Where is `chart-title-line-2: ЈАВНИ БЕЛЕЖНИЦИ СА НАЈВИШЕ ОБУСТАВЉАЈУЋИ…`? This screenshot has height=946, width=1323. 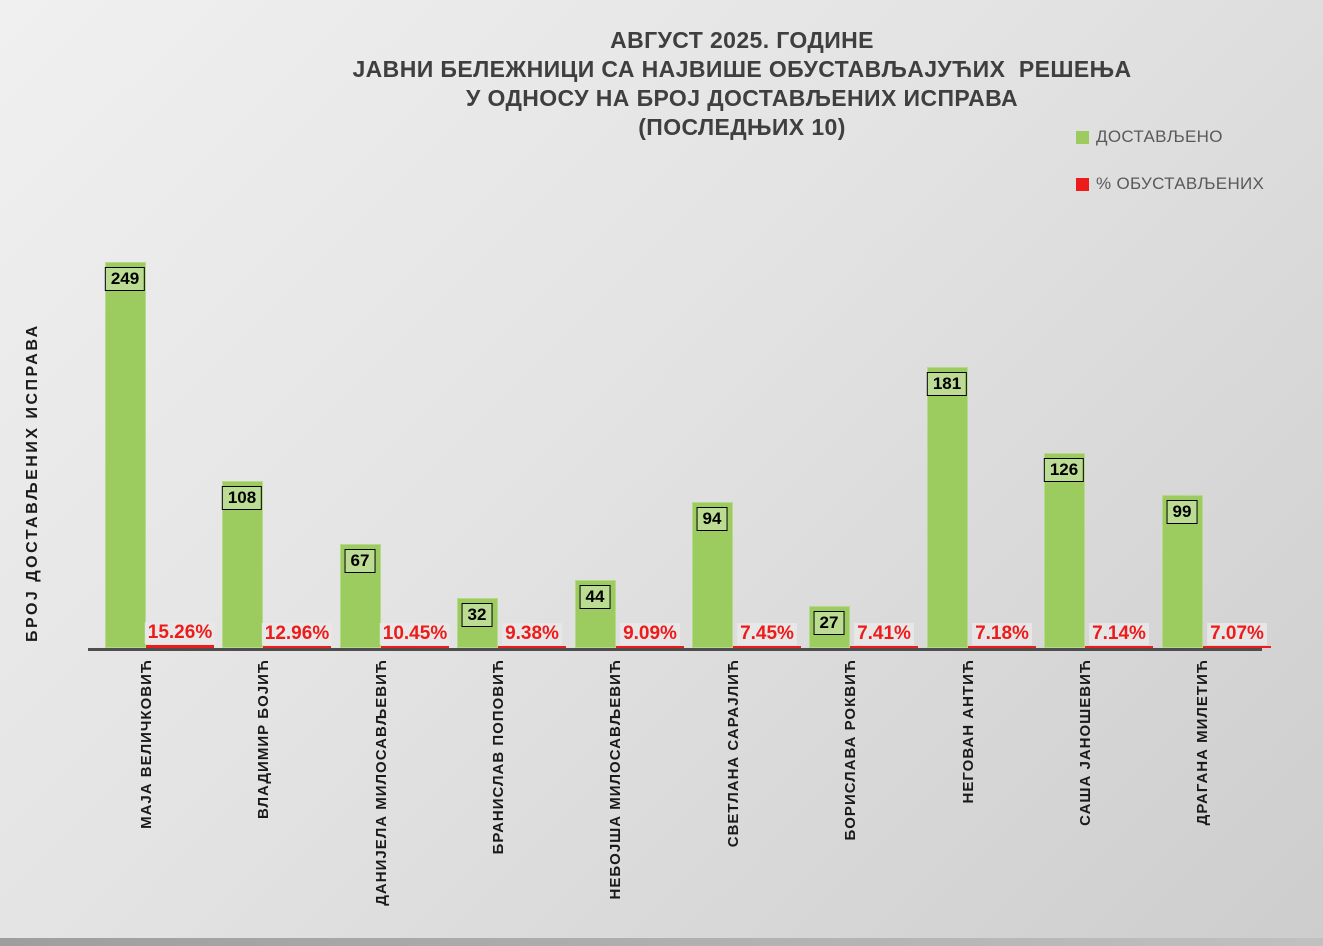
chart-title-line-2: ЈАВНИ БЕЛЕЖНИЦИ СА НАЈВИШЕ ОБУСТАВЉАЈУЋИ… is located at coordinates (742, 69).